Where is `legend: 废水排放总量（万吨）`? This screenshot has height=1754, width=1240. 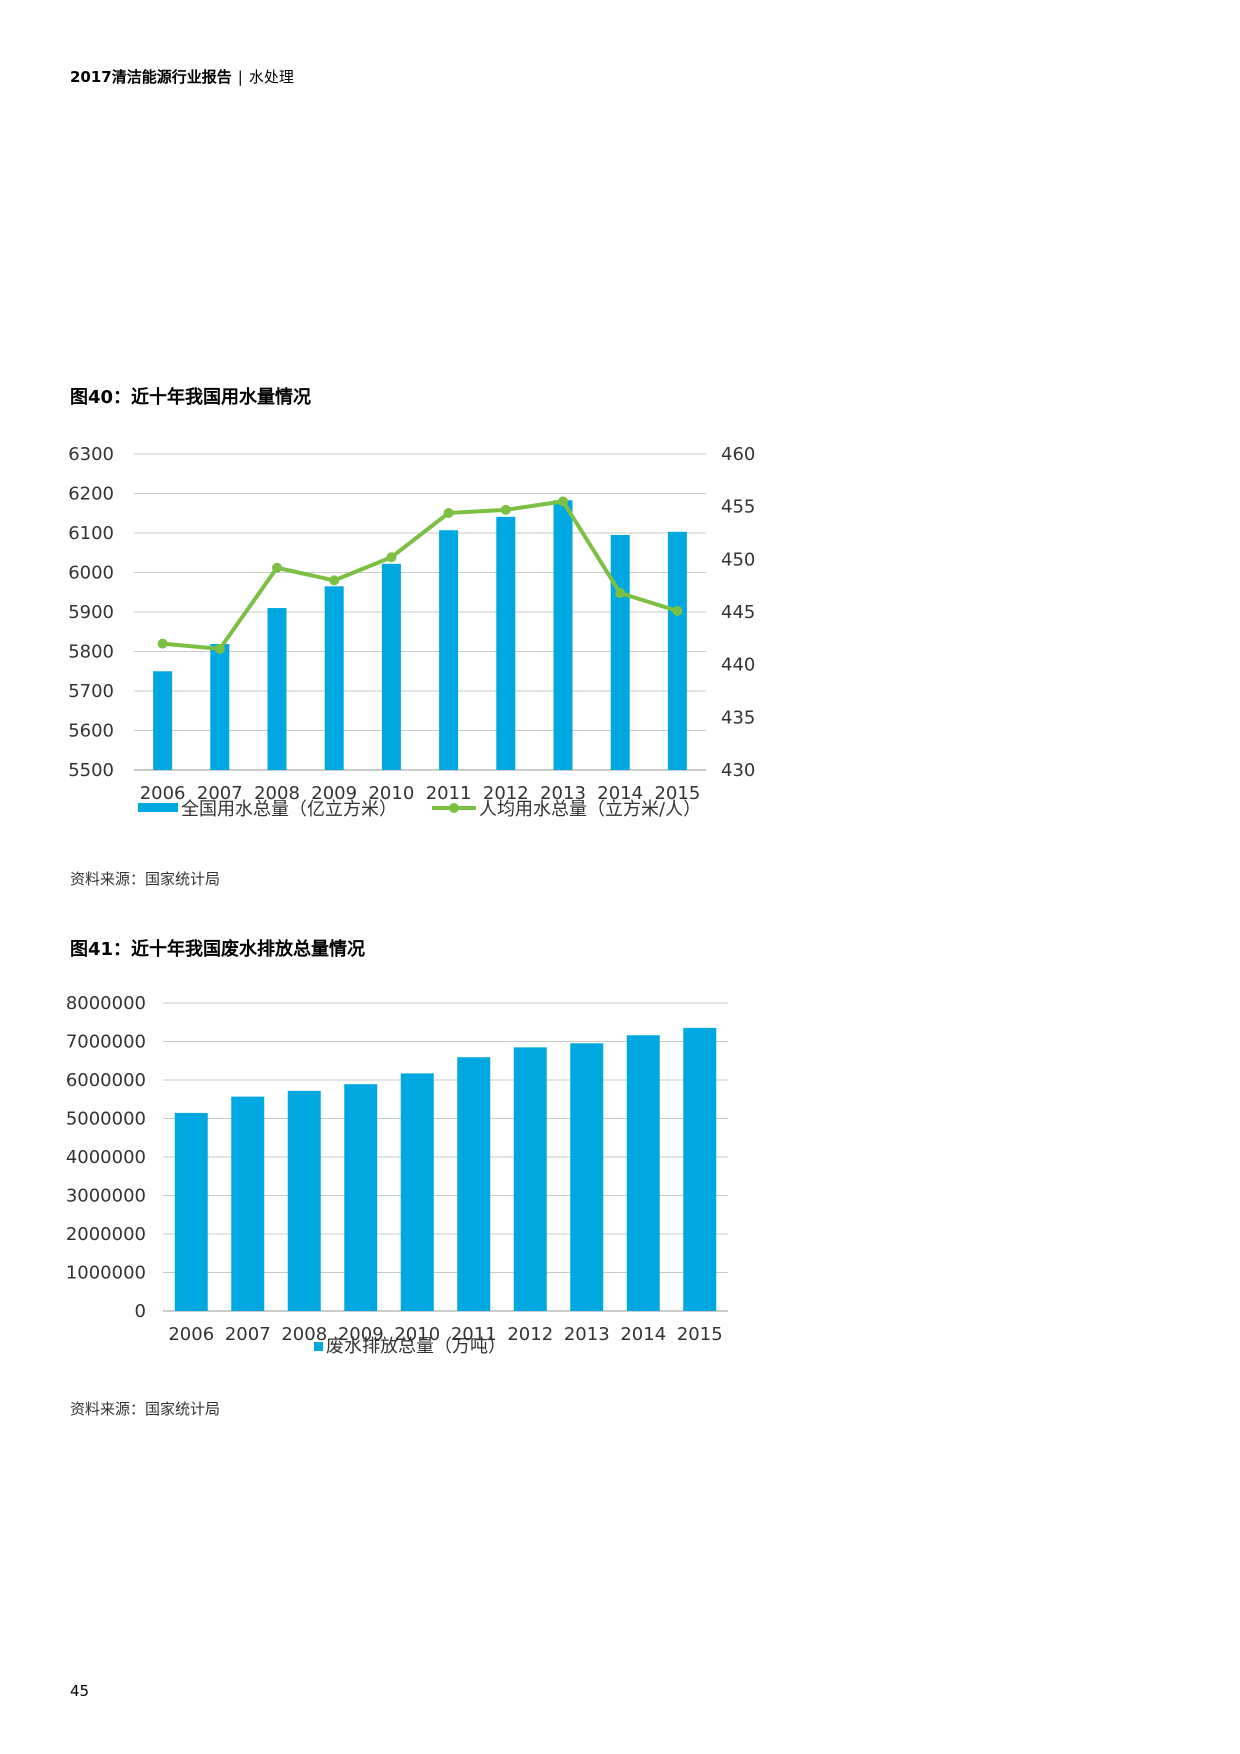
legend: 废水排放总量（万吨） is located at coordinates (410, 1346).